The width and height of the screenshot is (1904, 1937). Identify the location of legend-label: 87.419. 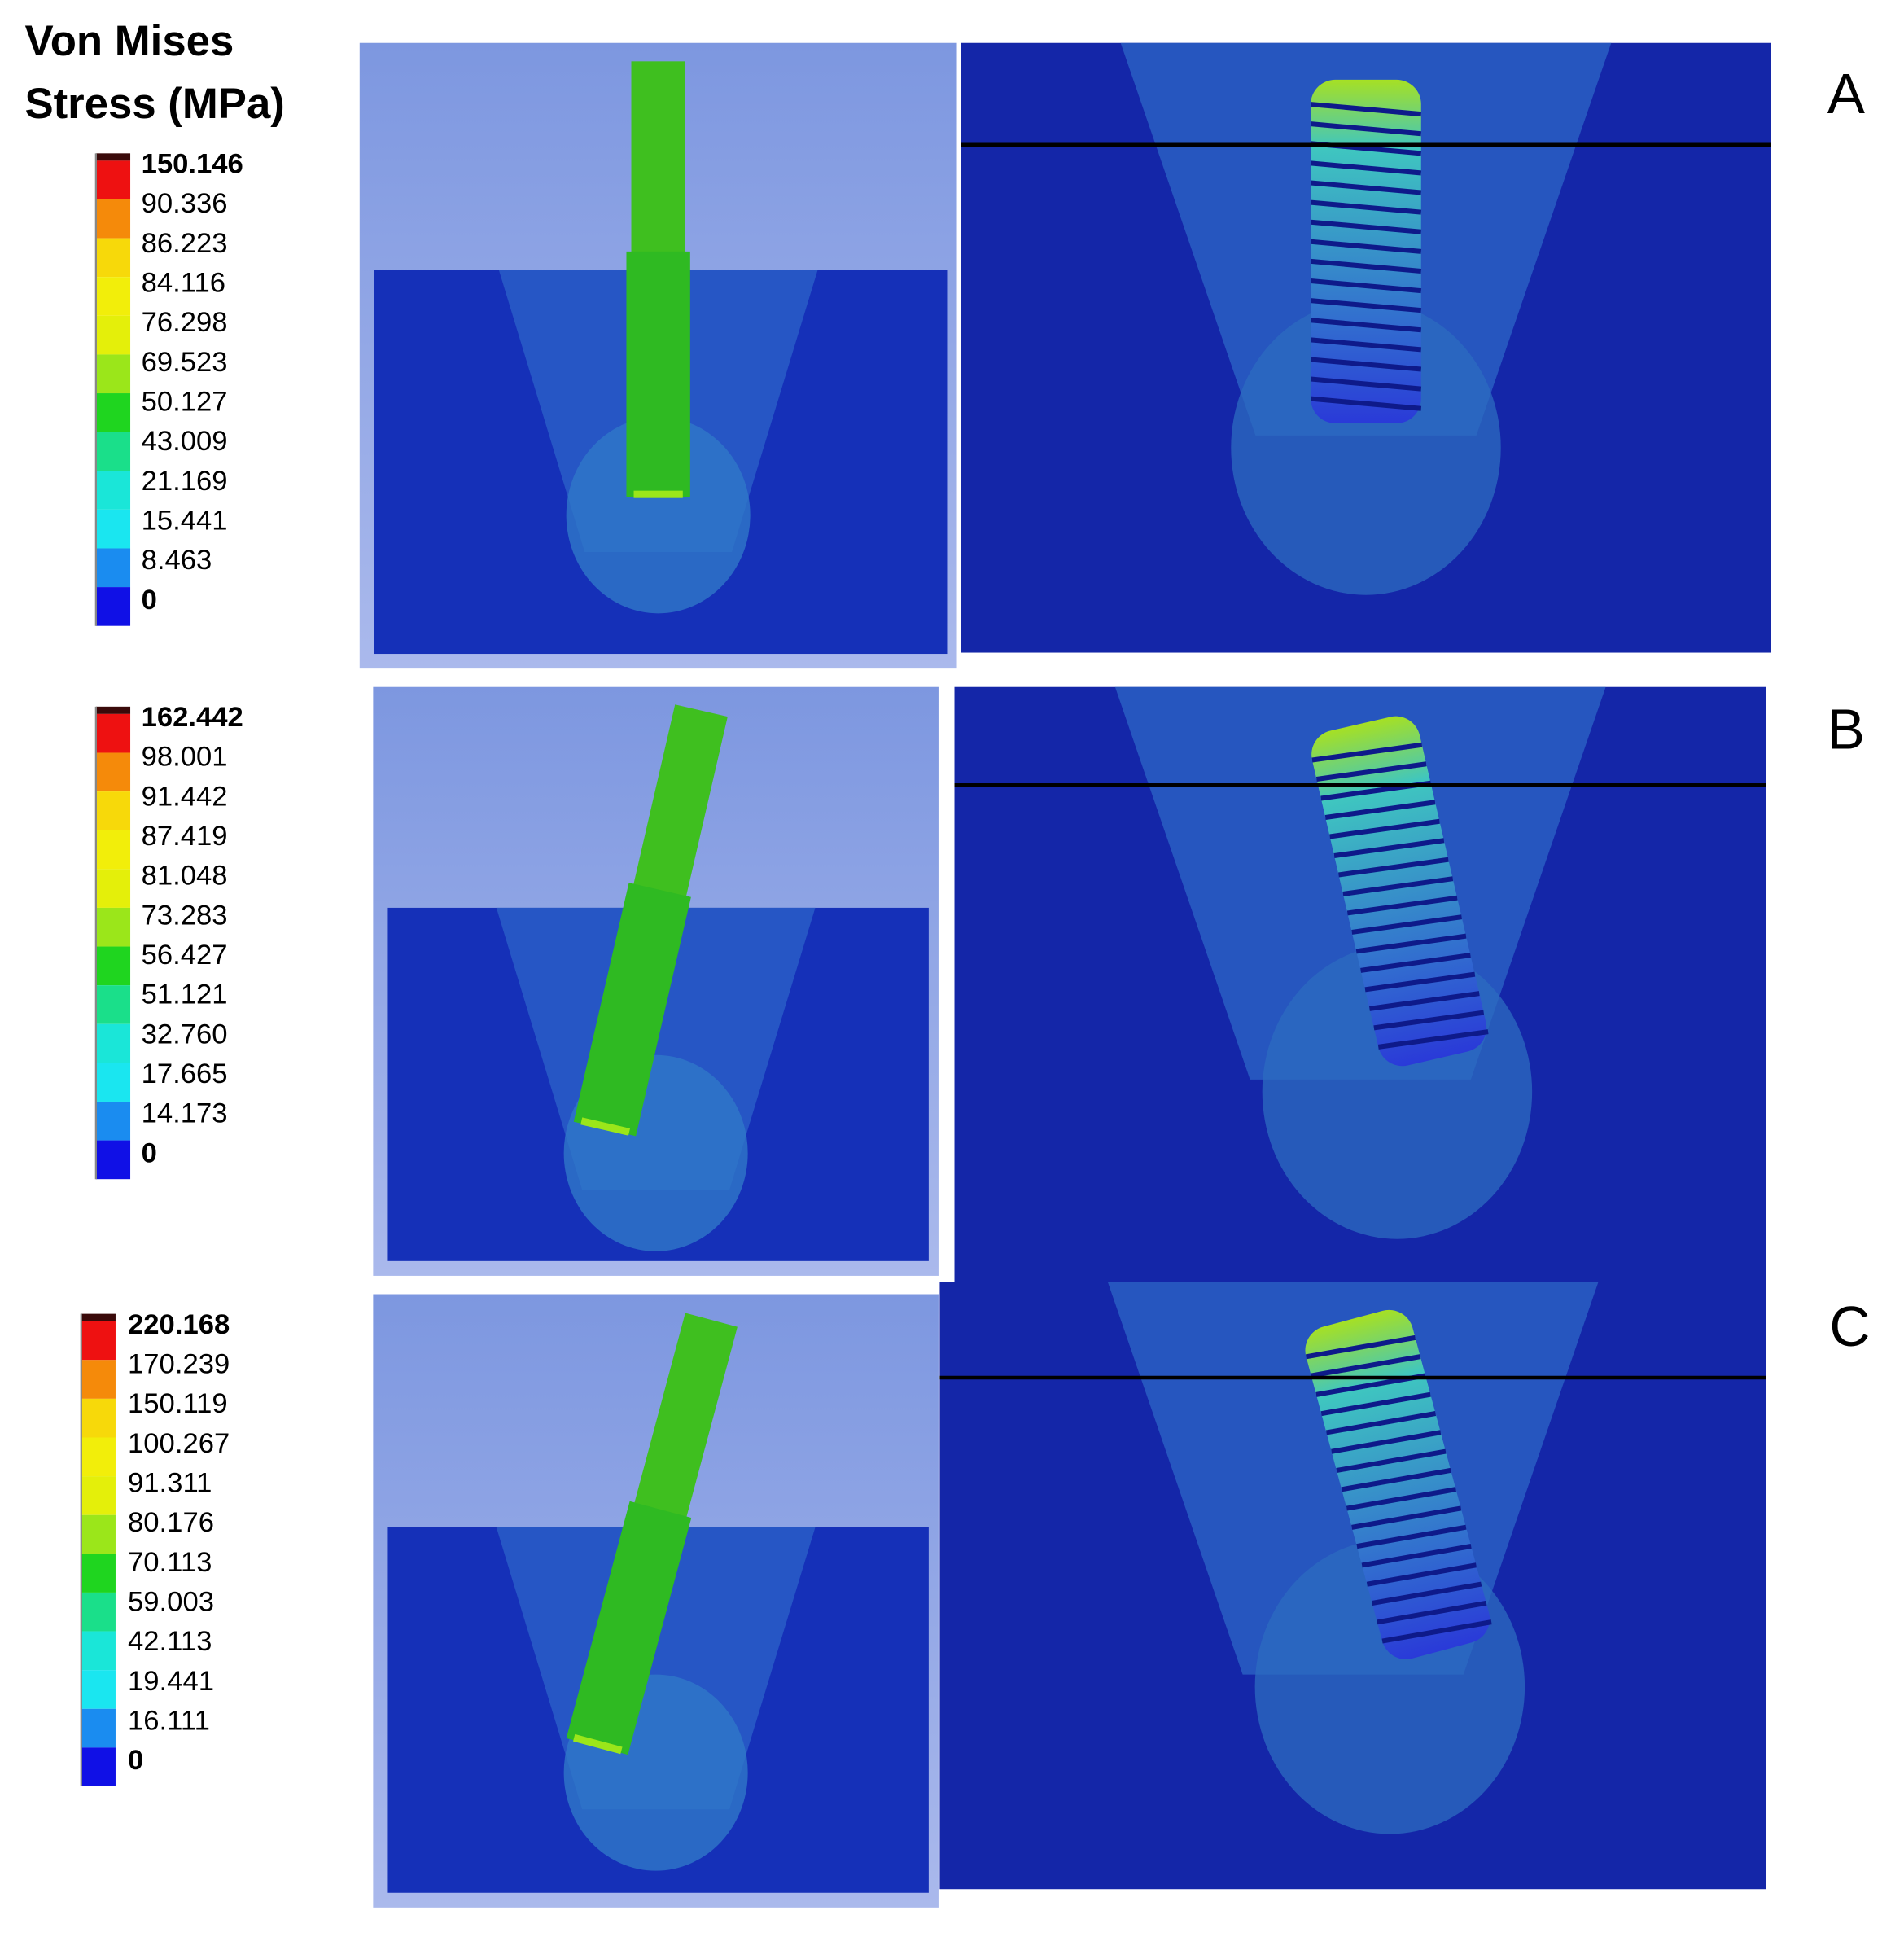
(185, 836).